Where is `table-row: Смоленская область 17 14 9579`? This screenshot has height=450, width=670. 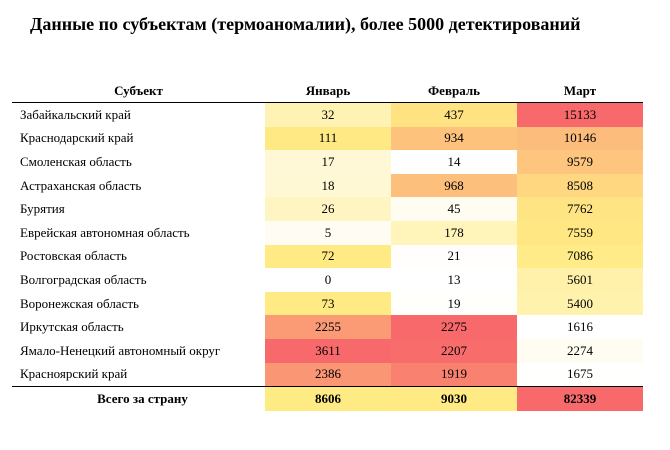 table-row: Смоленская область 17 14 9579 is located at coordinates (327, 162).